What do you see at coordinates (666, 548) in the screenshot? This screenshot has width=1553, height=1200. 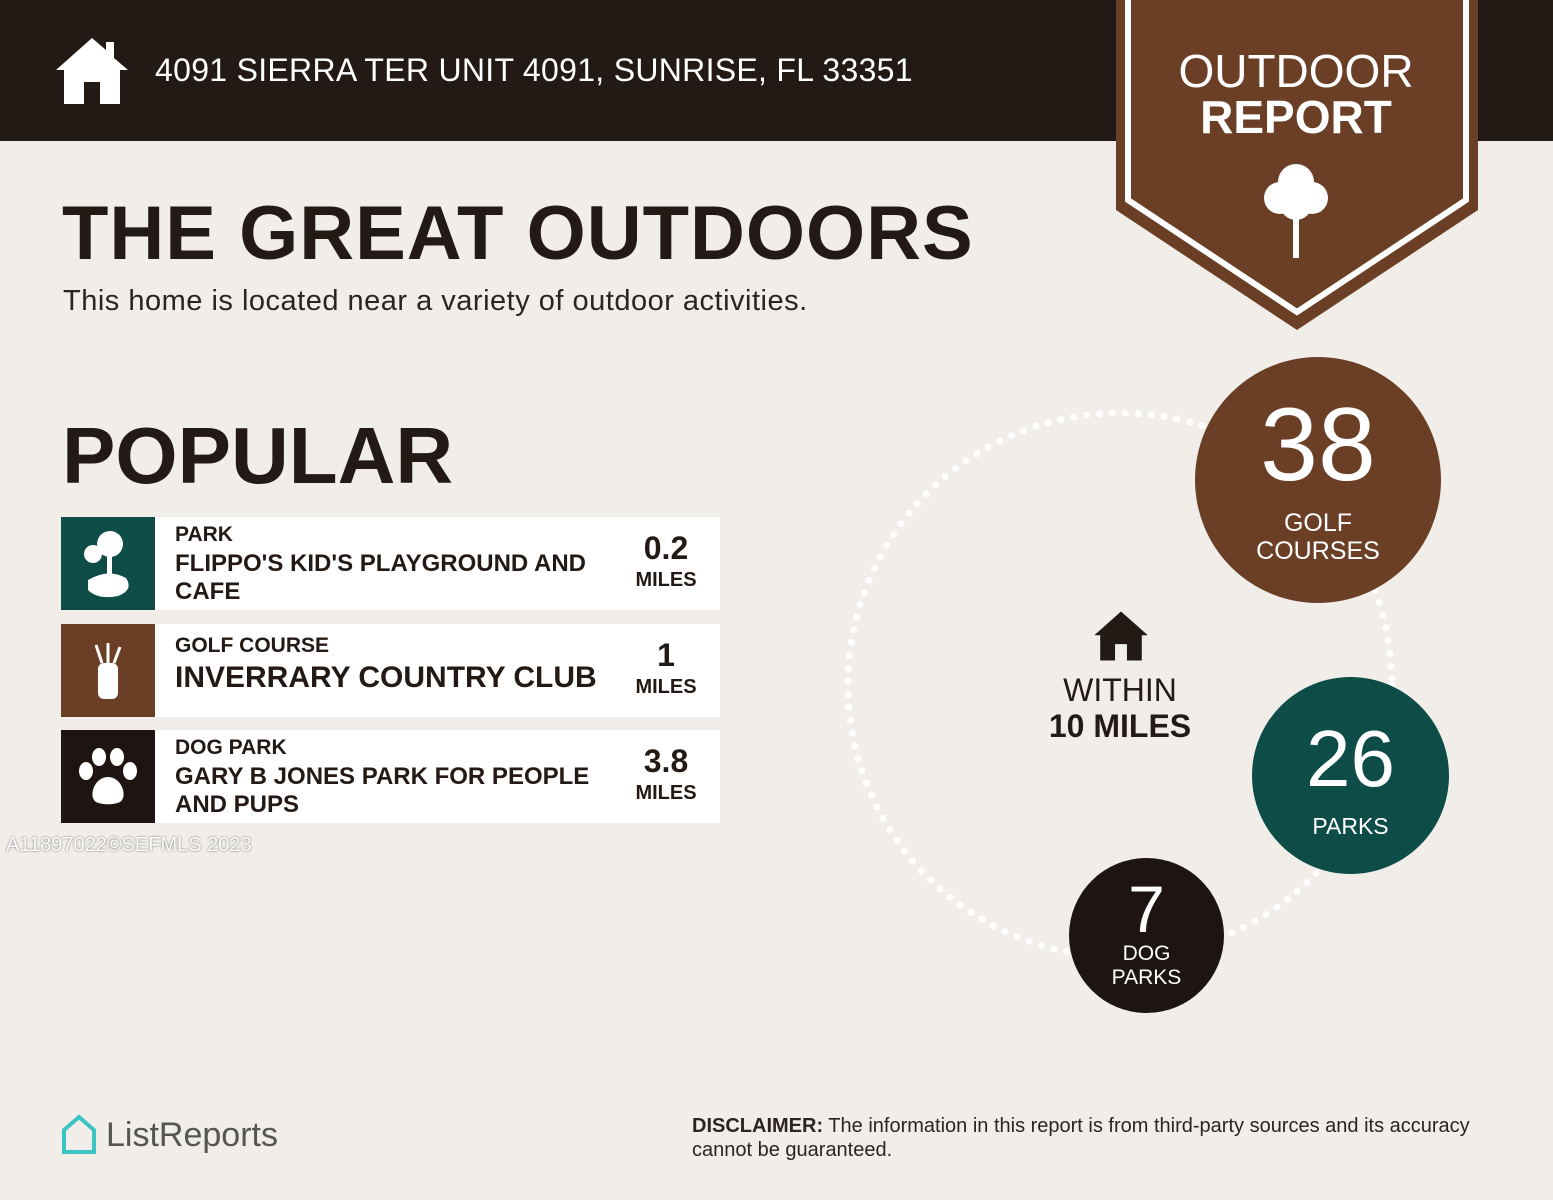 I see `item-distance: 0.2` at bounding box center [666, 548].